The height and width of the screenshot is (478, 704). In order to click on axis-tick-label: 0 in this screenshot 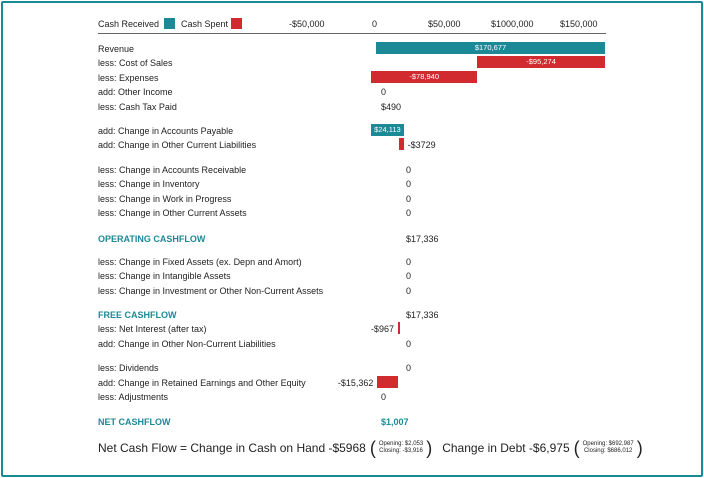, I will do `click(375, 24)`.